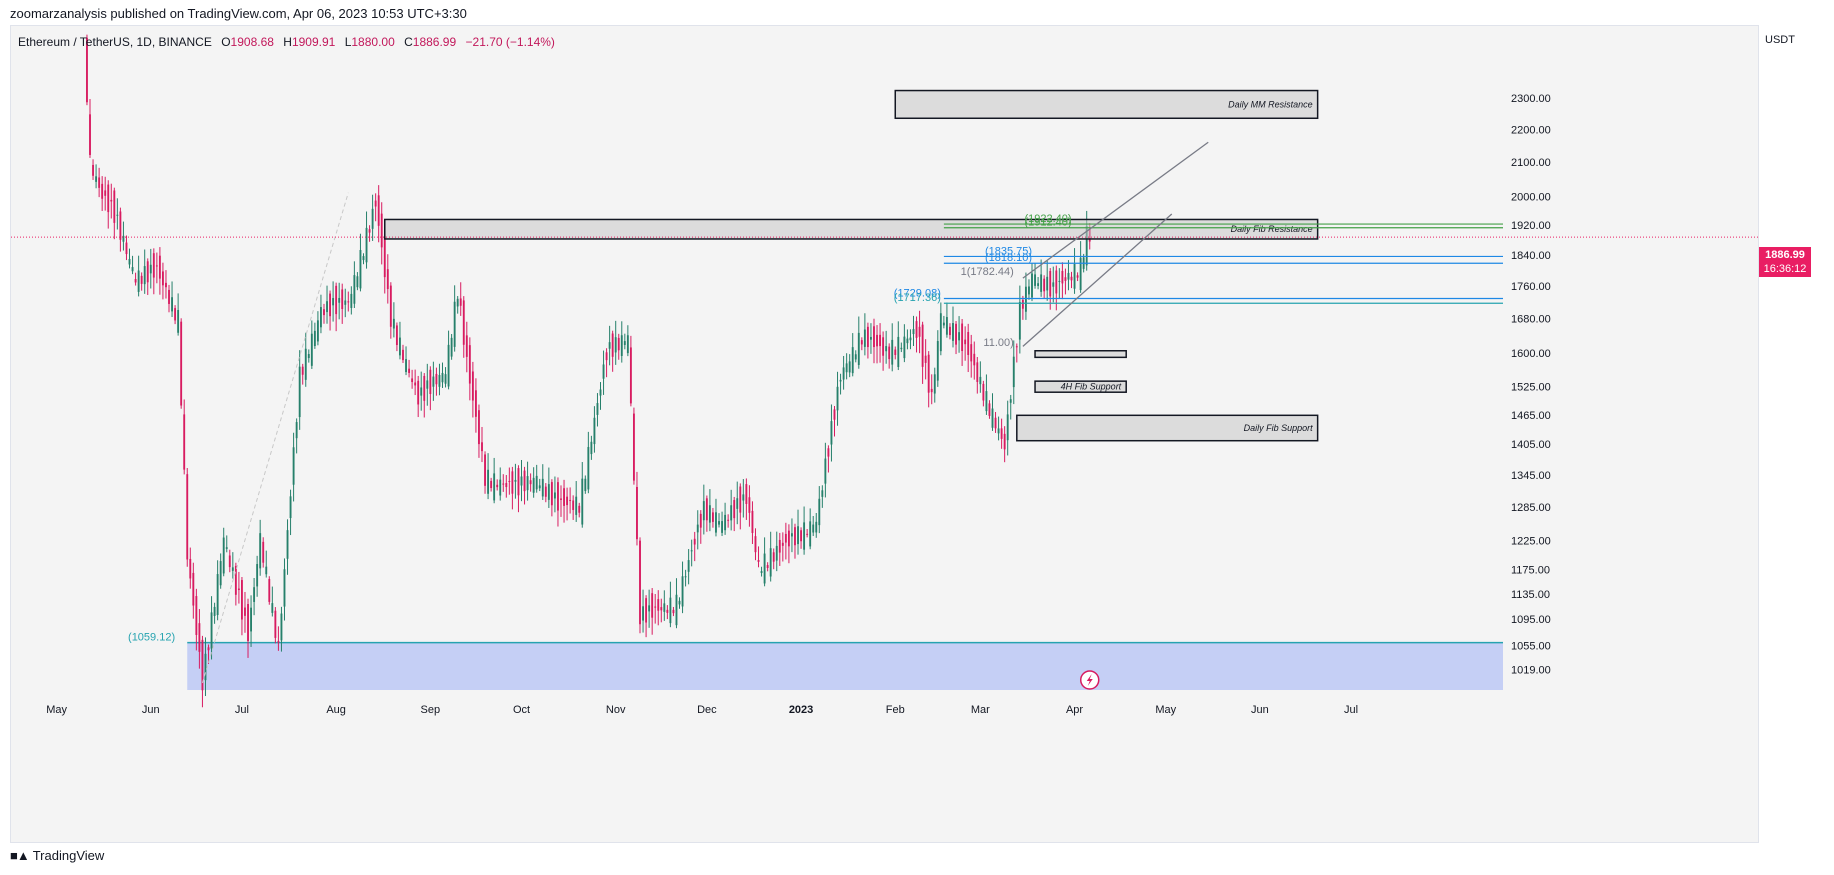 The width and height of the screenshot is (1834, 875). What do you see at coordinates (1279, 428) in the screenshot?
I see `zone-label: Daily Fib Support` at bounding box center [1279, 428].